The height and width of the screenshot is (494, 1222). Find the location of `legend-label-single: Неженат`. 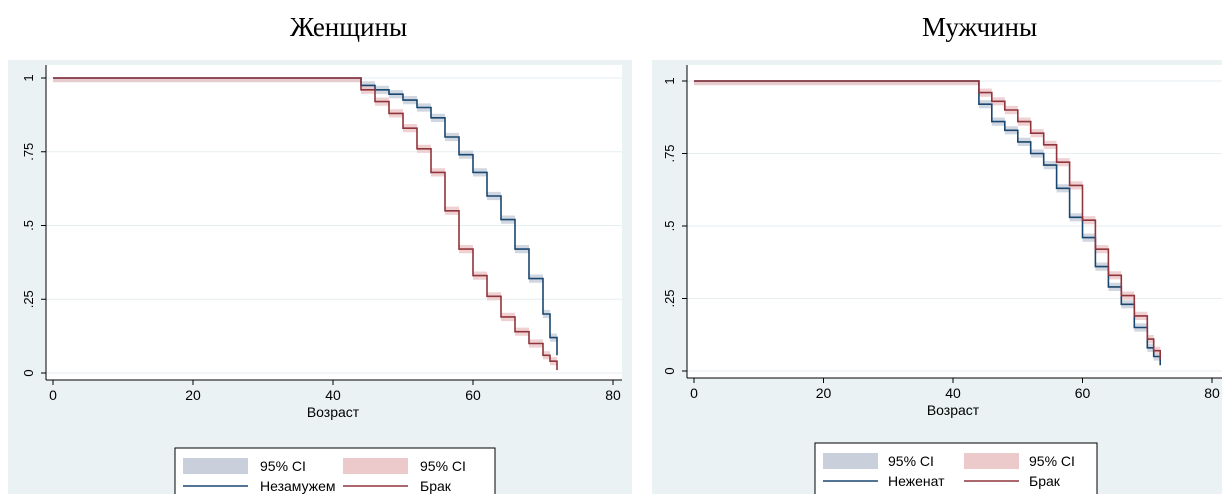

legend-label-single: Неженат is located at coordinates (916, 481).